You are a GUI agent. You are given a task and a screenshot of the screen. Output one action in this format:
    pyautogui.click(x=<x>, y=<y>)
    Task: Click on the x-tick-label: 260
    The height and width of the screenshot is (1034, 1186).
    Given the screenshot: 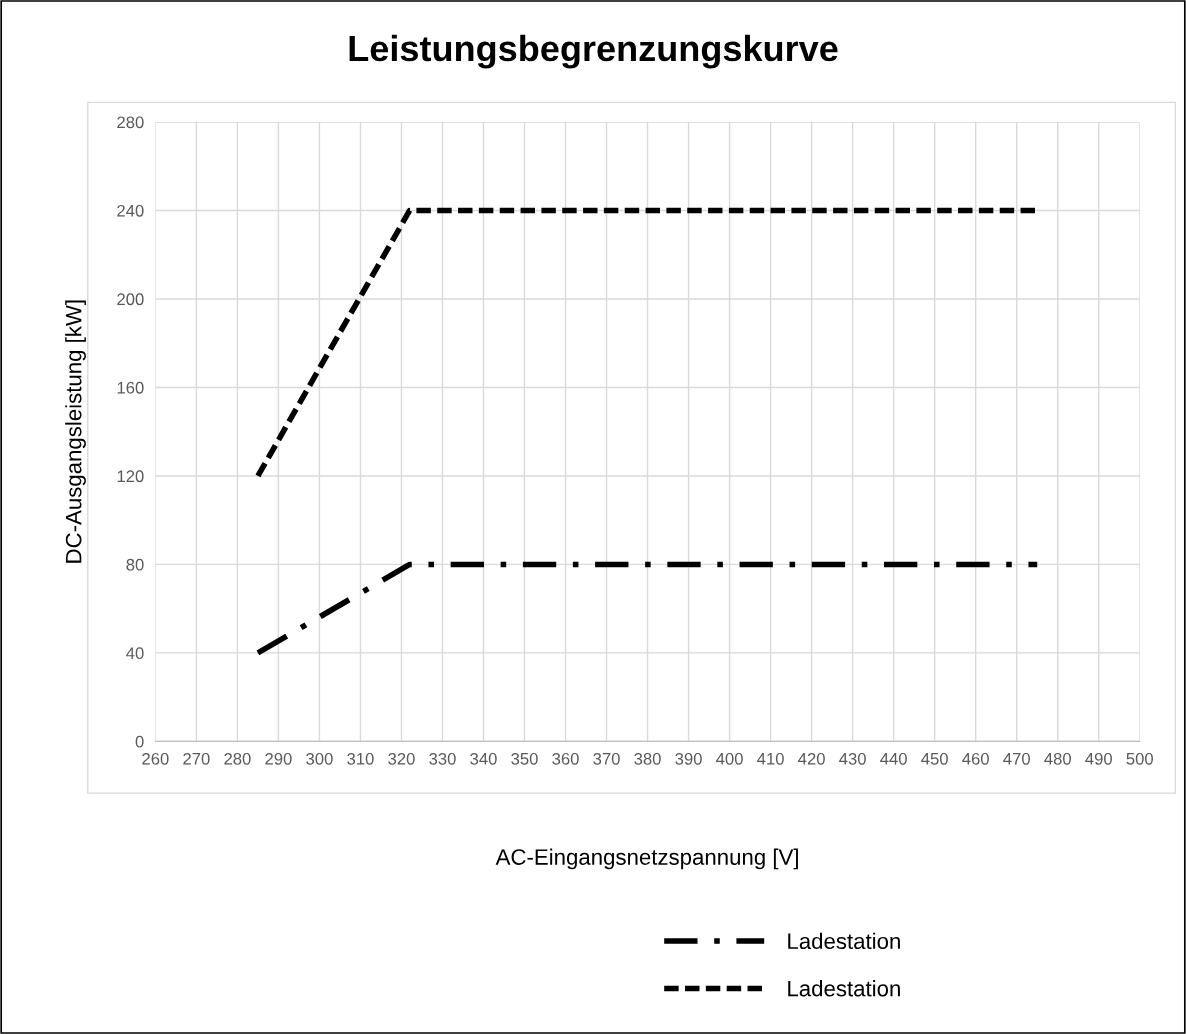 What is the action you would take?
    pyautogui.click(x=155, y=758)
    